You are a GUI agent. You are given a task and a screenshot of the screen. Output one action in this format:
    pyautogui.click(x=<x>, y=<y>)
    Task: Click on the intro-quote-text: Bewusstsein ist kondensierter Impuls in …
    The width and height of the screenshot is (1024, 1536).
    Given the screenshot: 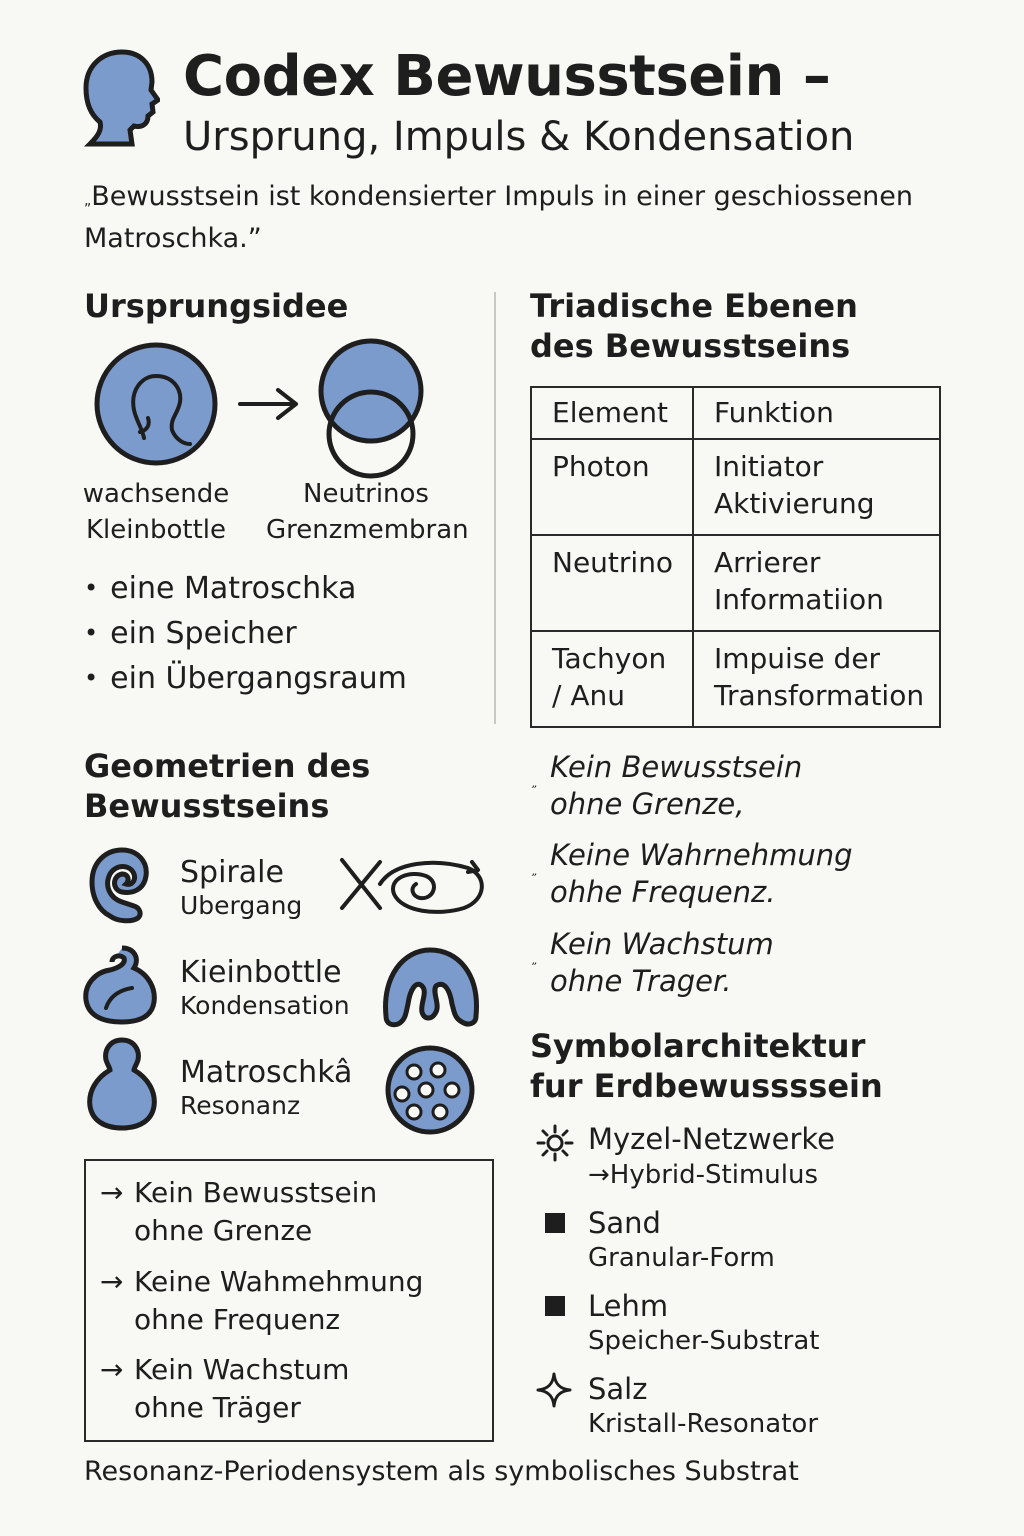 What is the action you would take?
    pyautogui.click(x=499, y=217)
    